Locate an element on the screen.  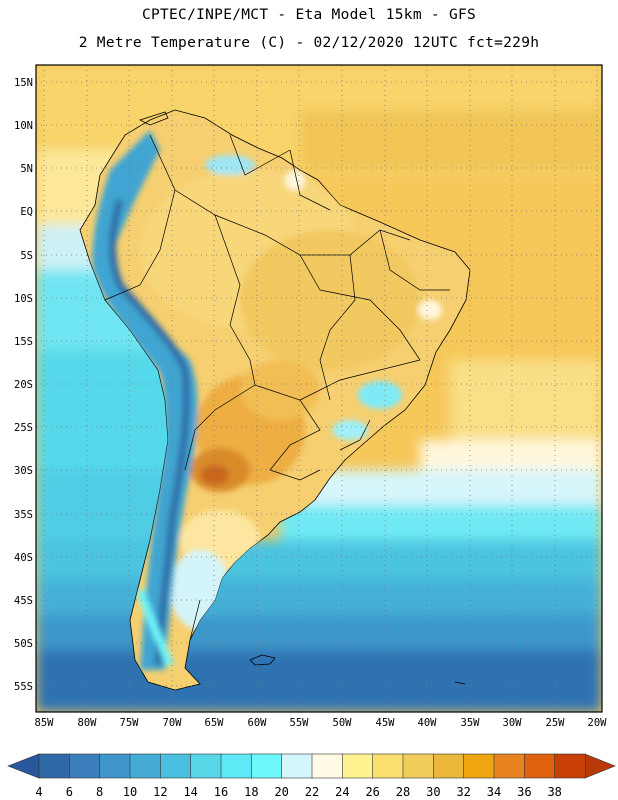
lat-label: 30S is located at coordinates (23, 471).